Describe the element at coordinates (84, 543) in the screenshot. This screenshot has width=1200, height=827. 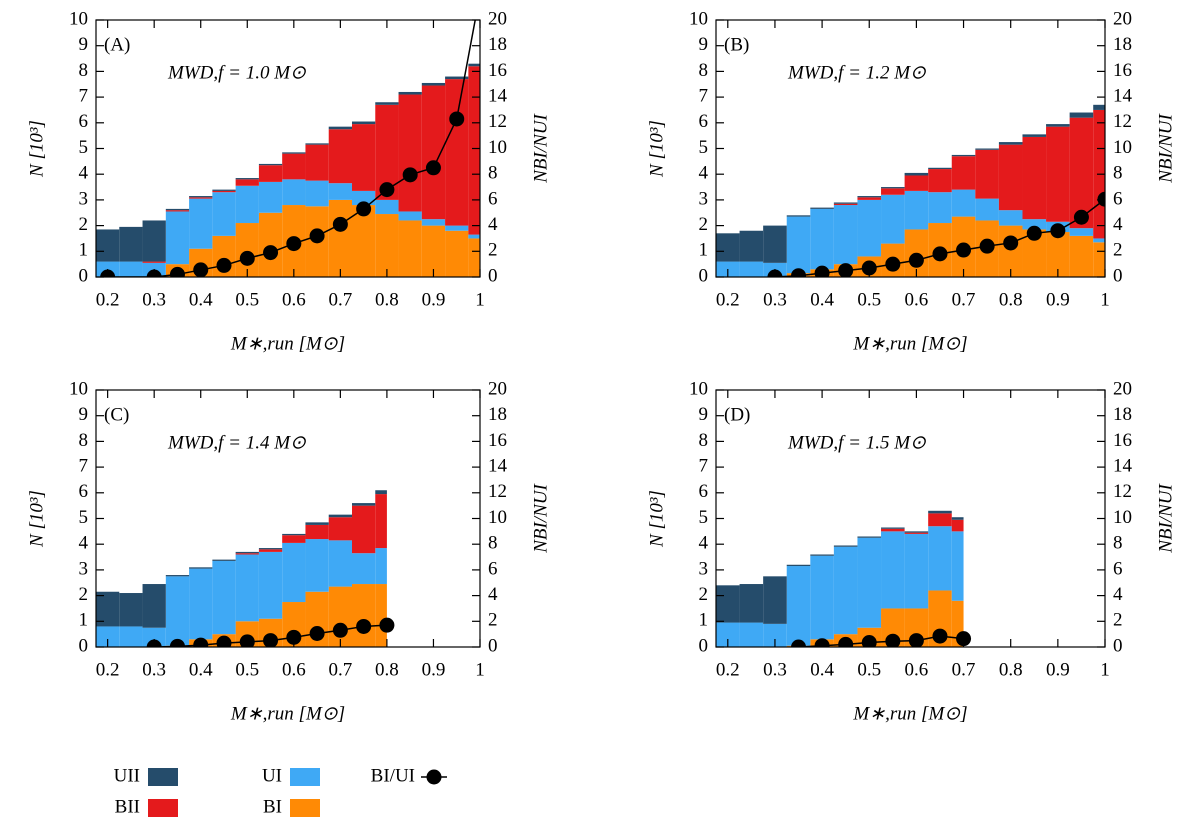
I see `y-tick-label: 4` at that location.